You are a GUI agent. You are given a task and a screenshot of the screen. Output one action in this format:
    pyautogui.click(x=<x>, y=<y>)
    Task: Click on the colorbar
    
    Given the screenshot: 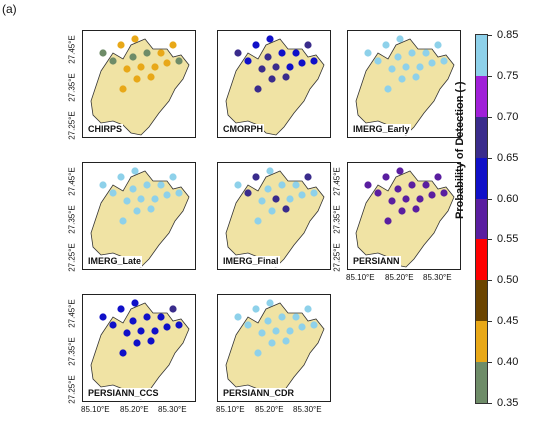 What is the action you would take?
    pyautogui.click(x=481, y=219)
    